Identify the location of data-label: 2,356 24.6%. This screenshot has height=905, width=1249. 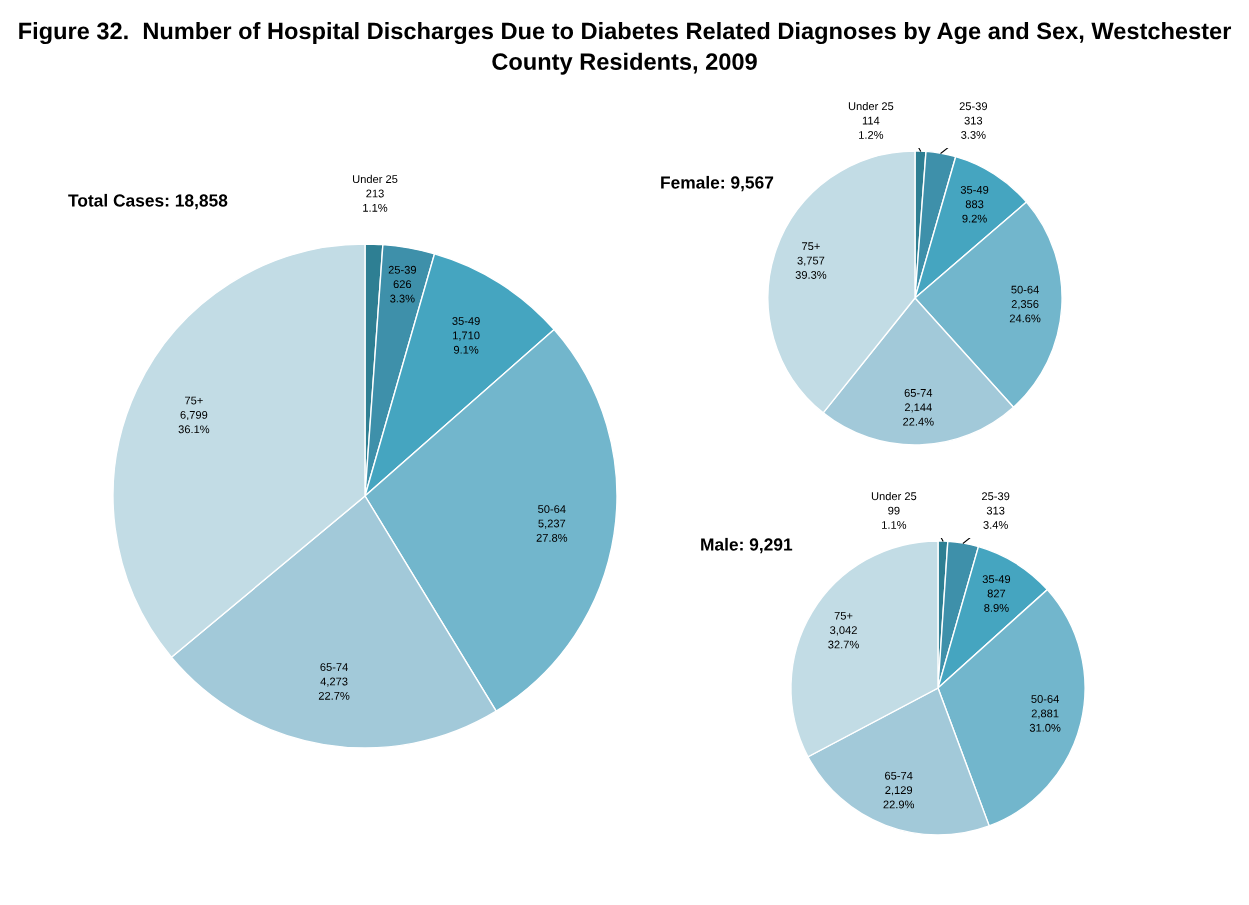
(1025, 311).